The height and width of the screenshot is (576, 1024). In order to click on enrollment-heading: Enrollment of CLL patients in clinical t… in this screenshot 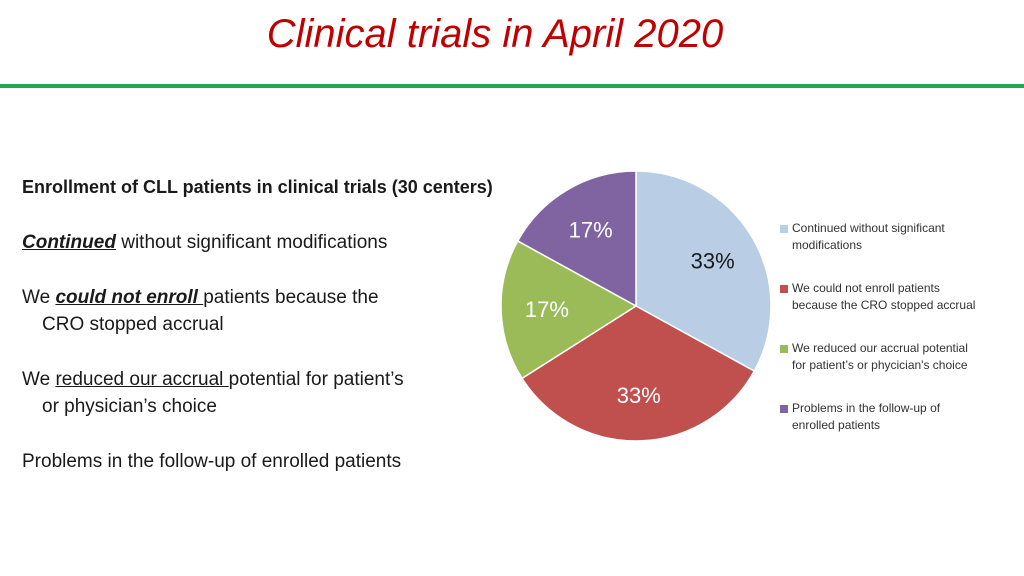, I will do `click(257, 187)`.